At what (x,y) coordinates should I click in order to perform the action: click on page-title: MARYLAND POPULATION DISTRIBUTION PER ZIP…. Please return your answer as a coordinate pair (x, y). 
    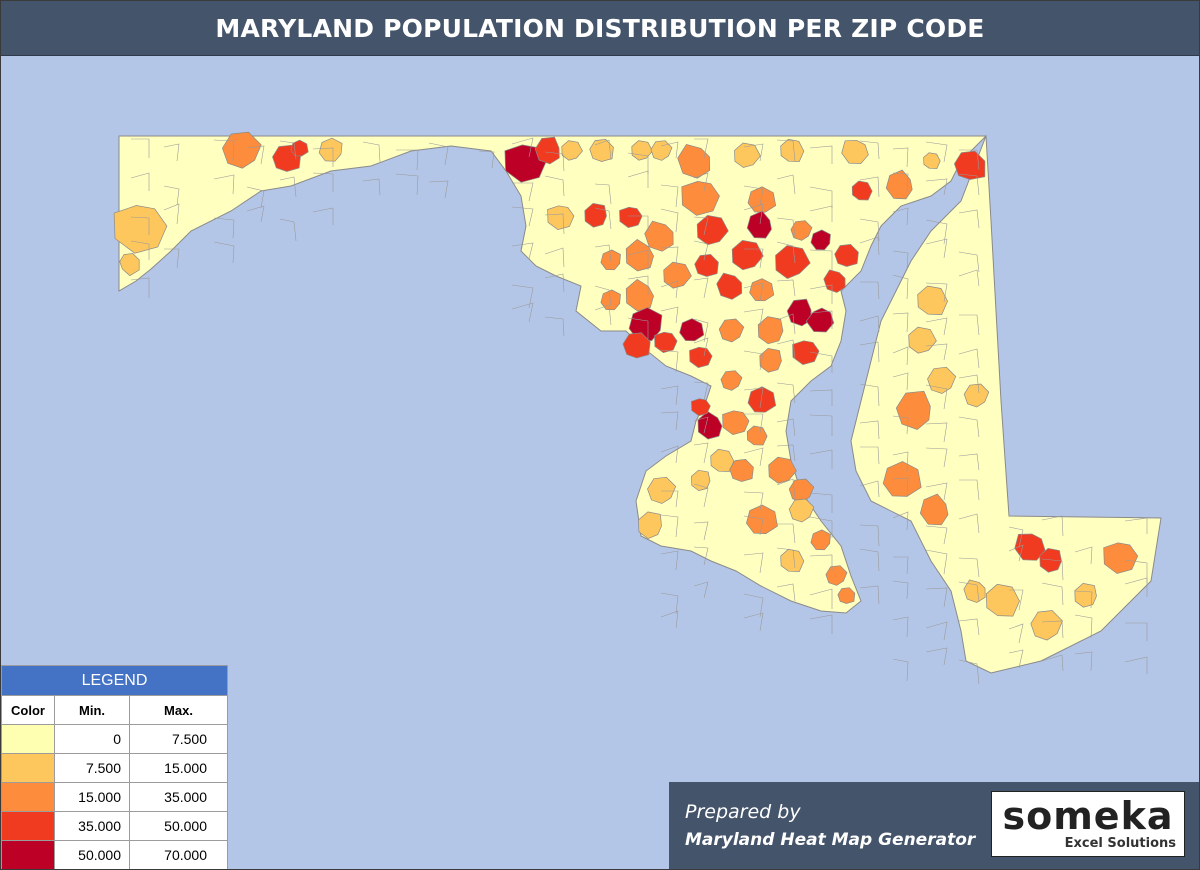
    Looking at the image, I should click on (600, 28).